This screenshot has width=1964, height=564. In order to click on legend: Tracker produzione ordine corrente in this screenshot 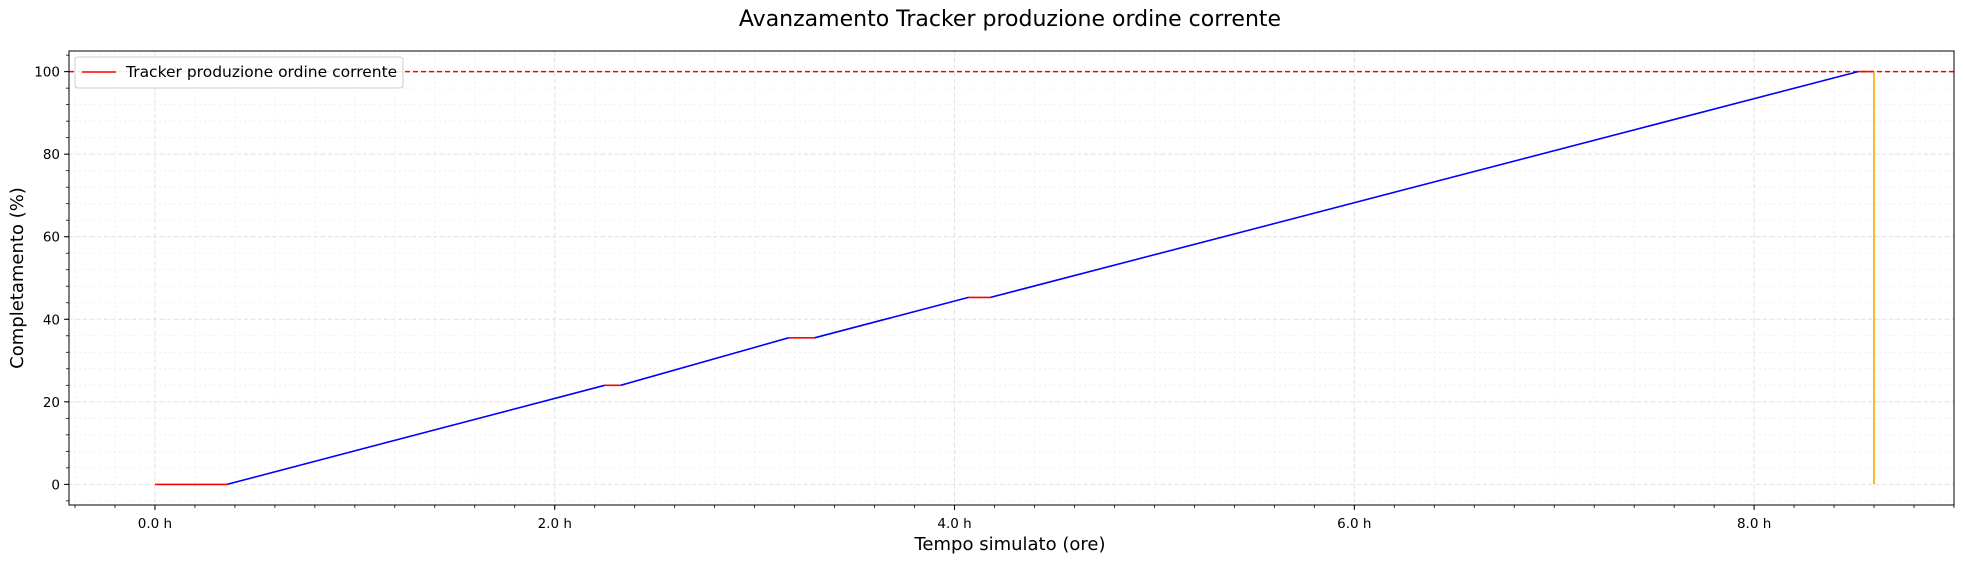, I will do `click(239, 72)`.